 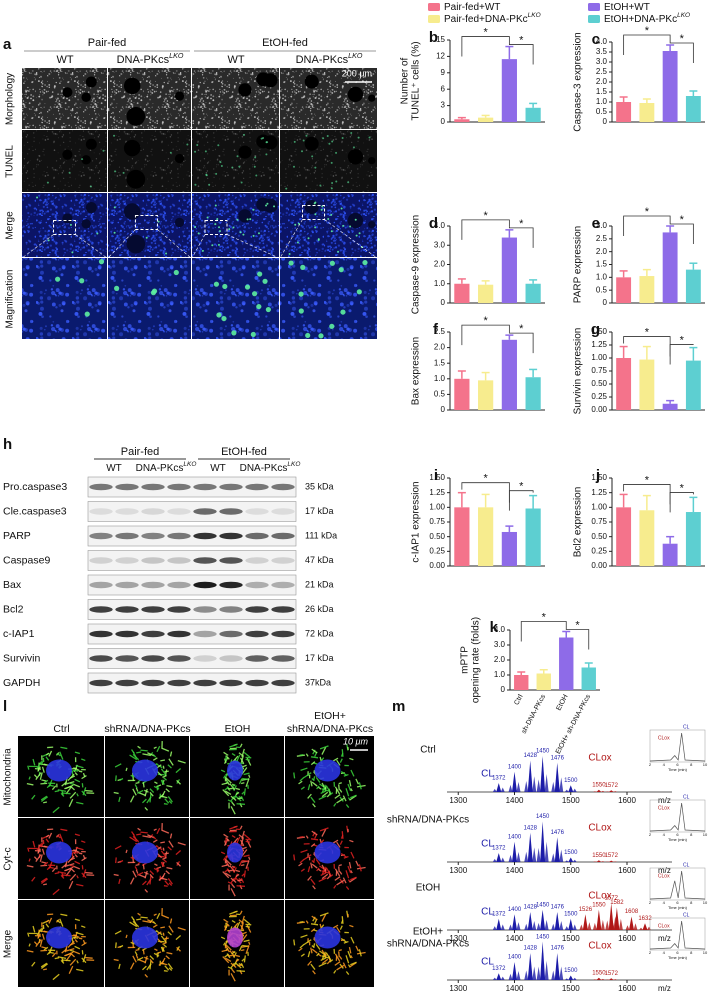 What do you see at coordinates (686, 797) in the screenshot?
I see `inset-cl: CL` at bounding box center [686, 797].